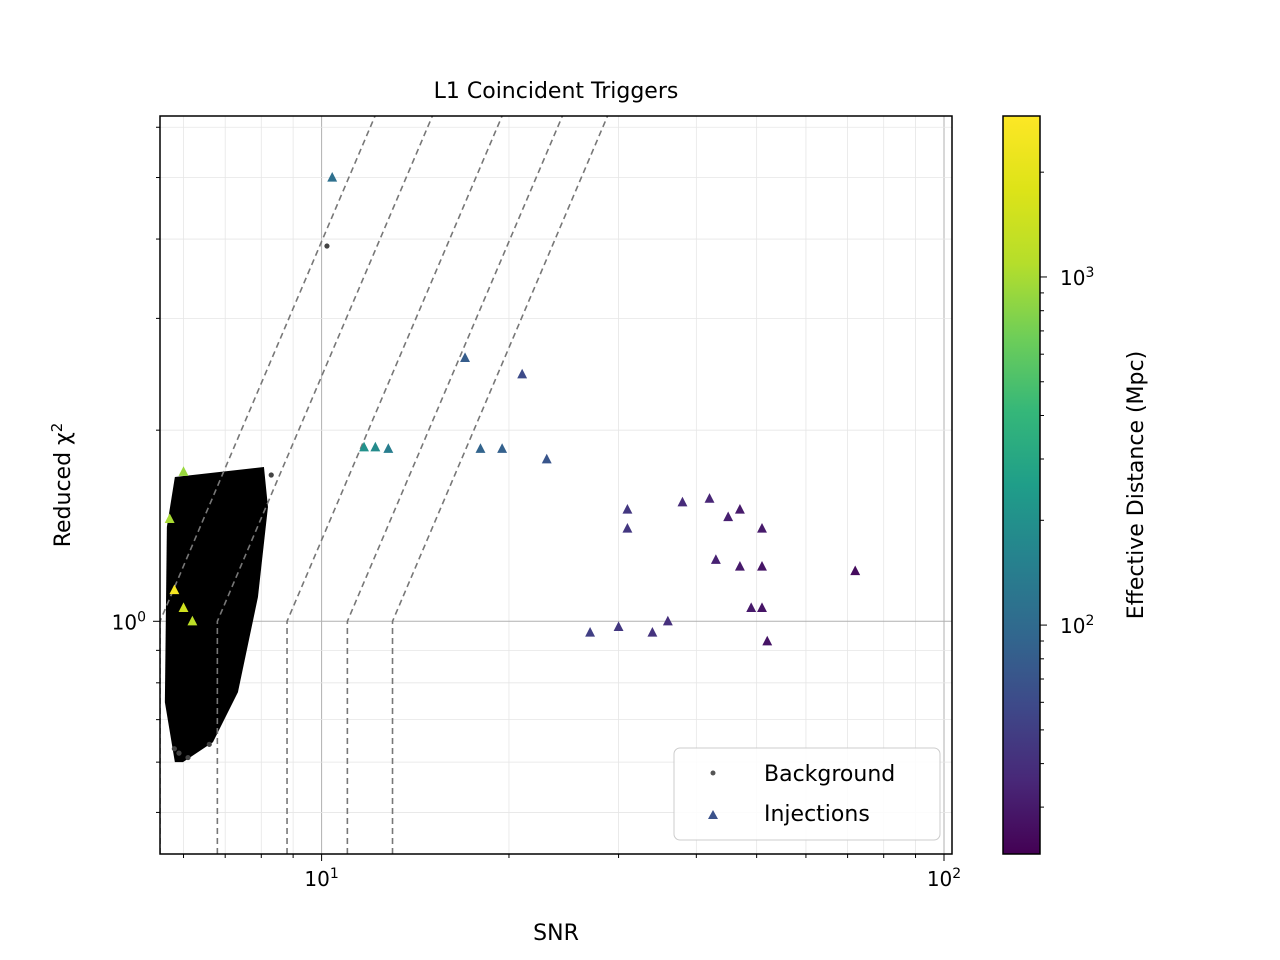  I want to click on chart-title: L1 Coincident Triggers, so click(556, 91).